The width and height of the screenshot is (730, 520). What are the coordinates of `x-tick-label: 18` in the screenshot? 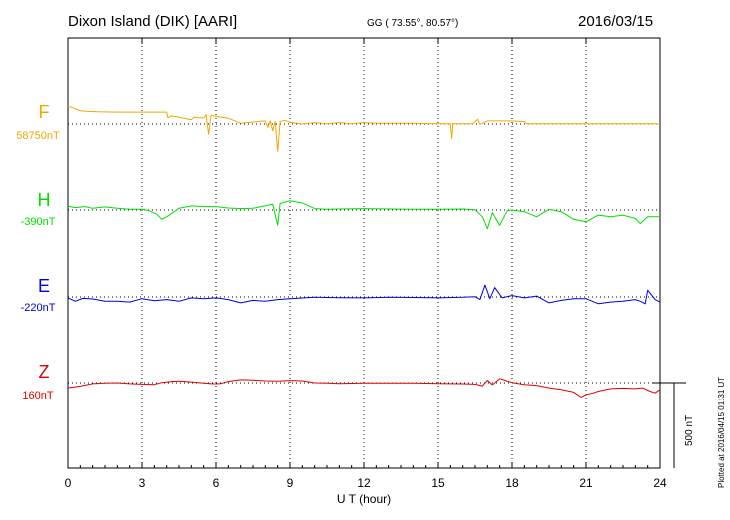 It's located at (512, 483).